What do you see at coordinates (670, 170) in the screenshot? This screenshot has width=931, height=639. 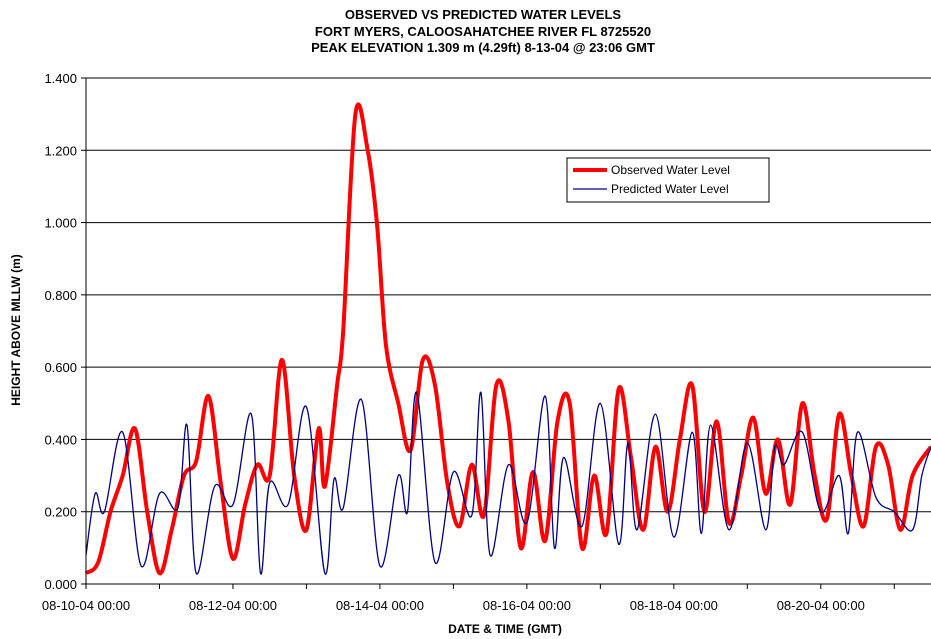 I see `legend-label: Observed Water Level` at bounding box center [670, 170].